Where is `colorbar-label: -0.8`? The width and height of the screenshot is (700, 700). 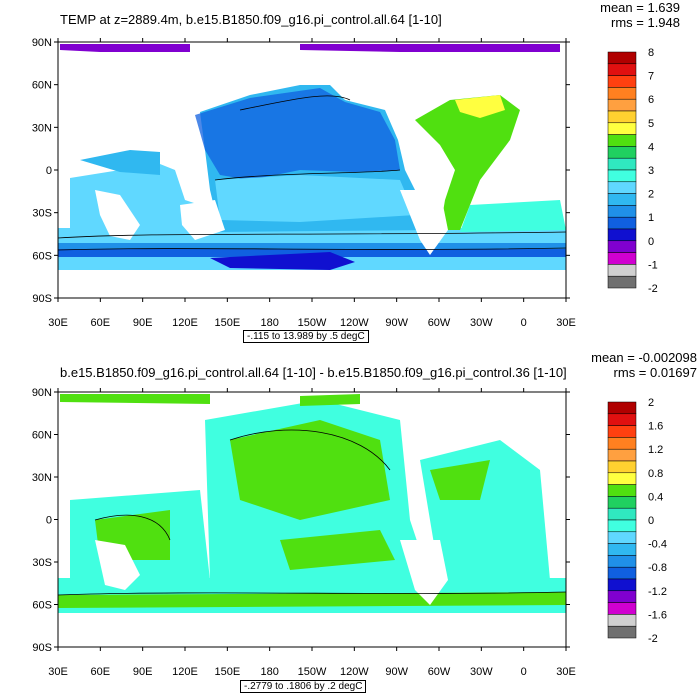
colorbar-label: -0.8 is located at coordinates (657, 568).